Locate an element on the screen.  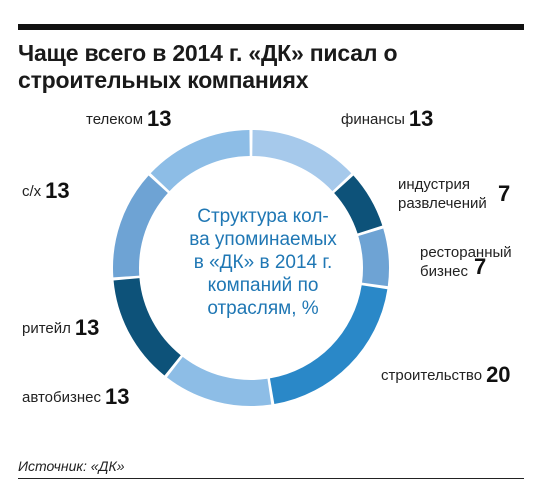
label-entertainment: индустрия развлечений is located at coordinates (457, 194).